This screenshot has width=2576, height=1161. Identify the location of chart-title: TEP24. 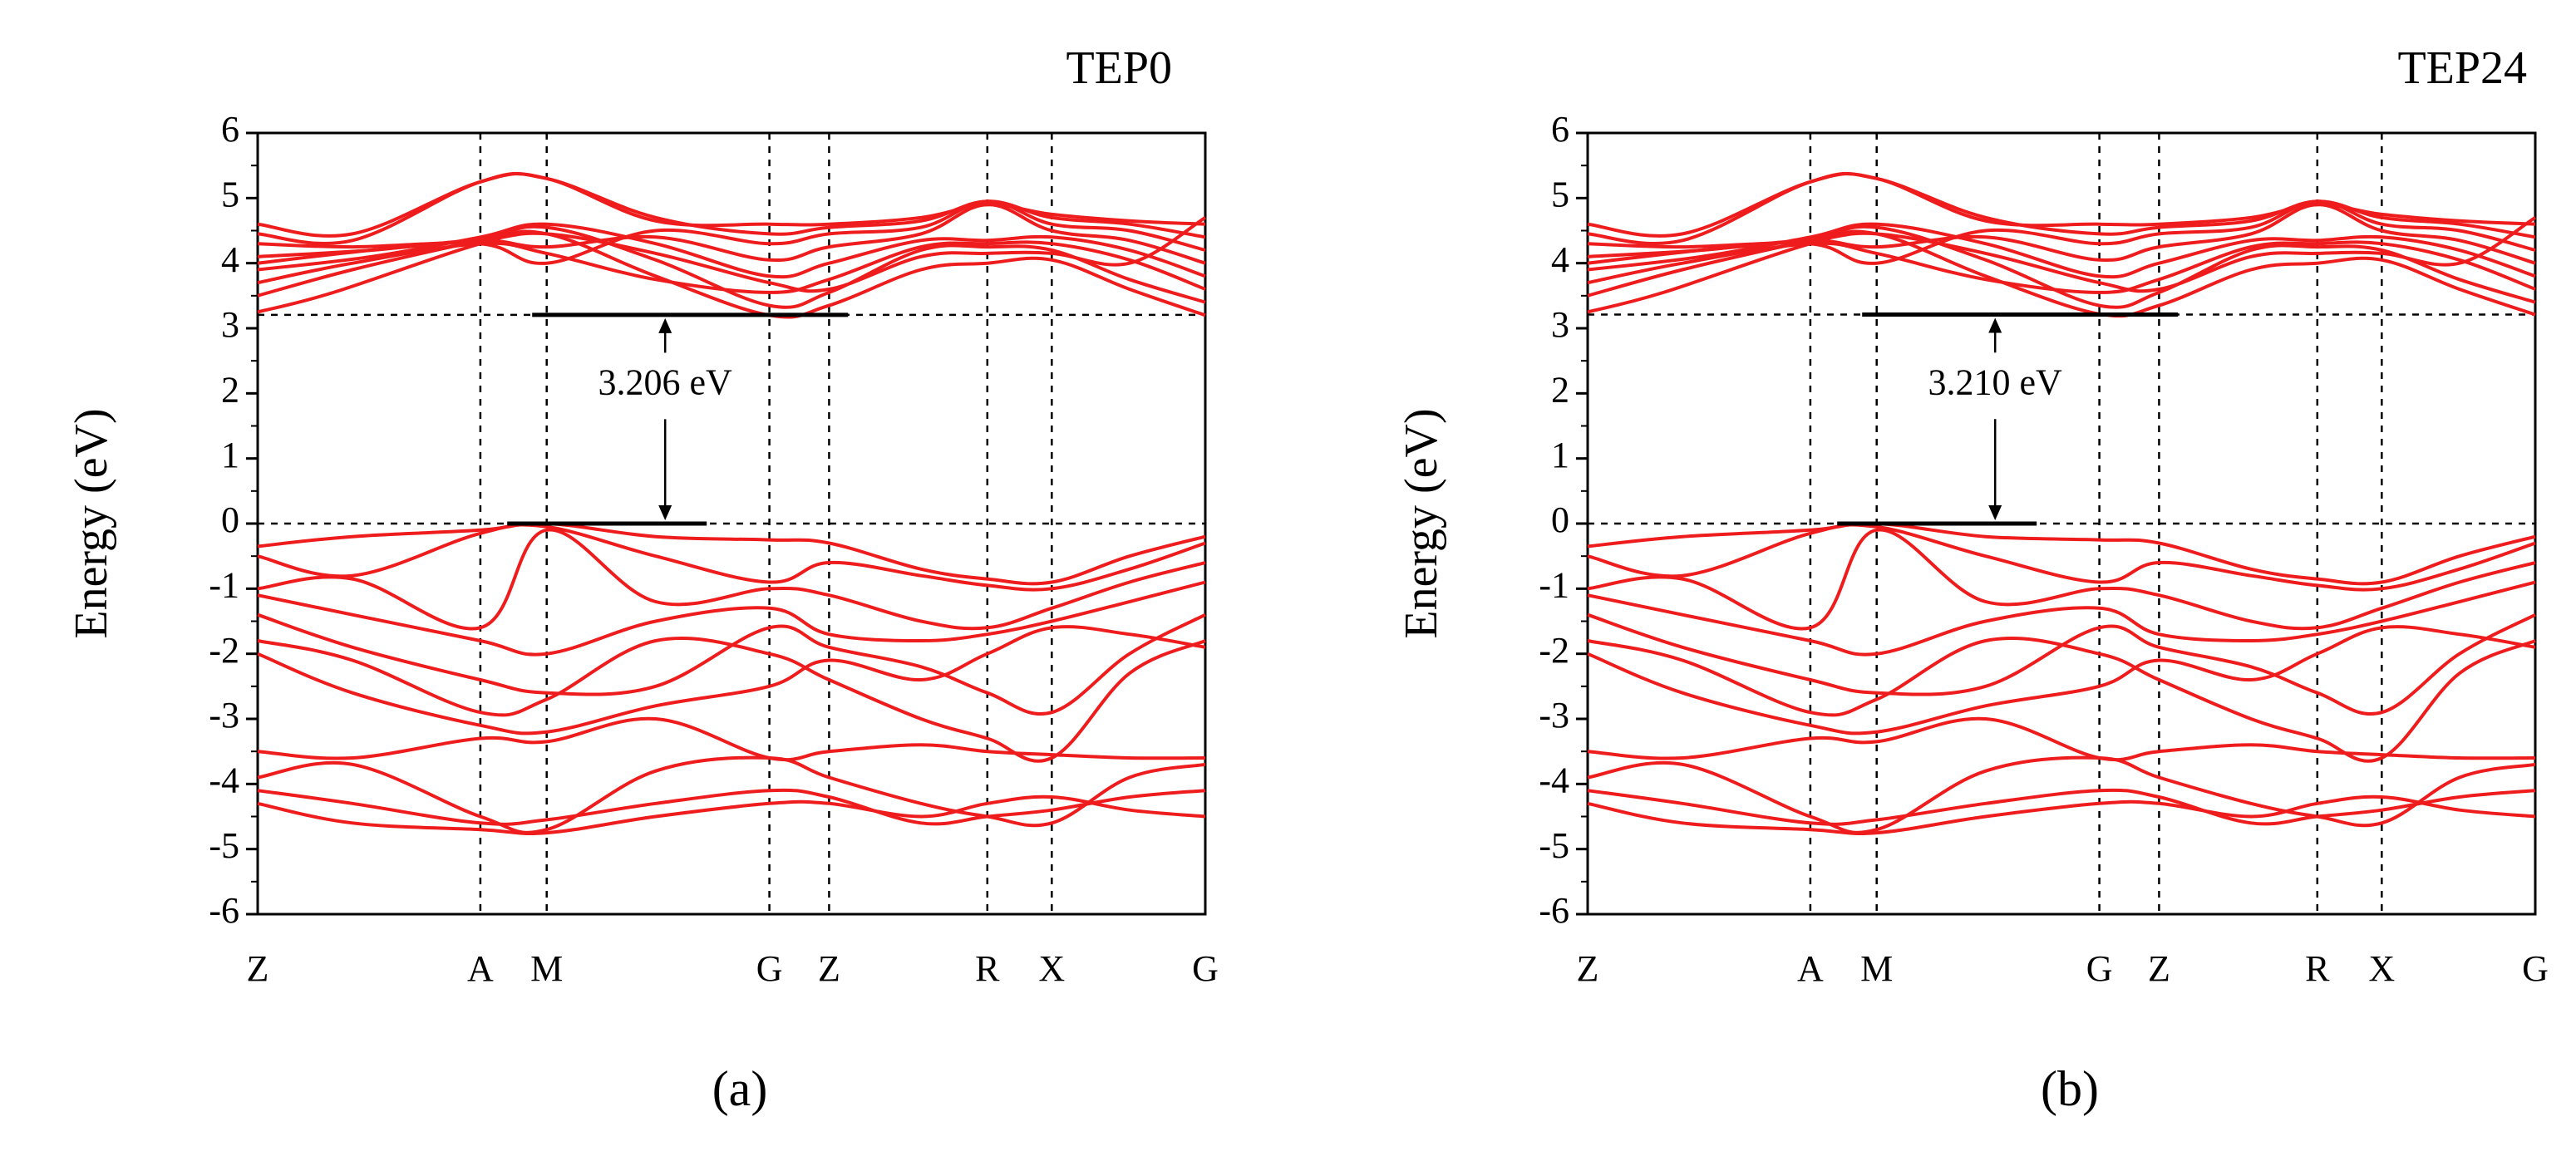
(2462, 68).